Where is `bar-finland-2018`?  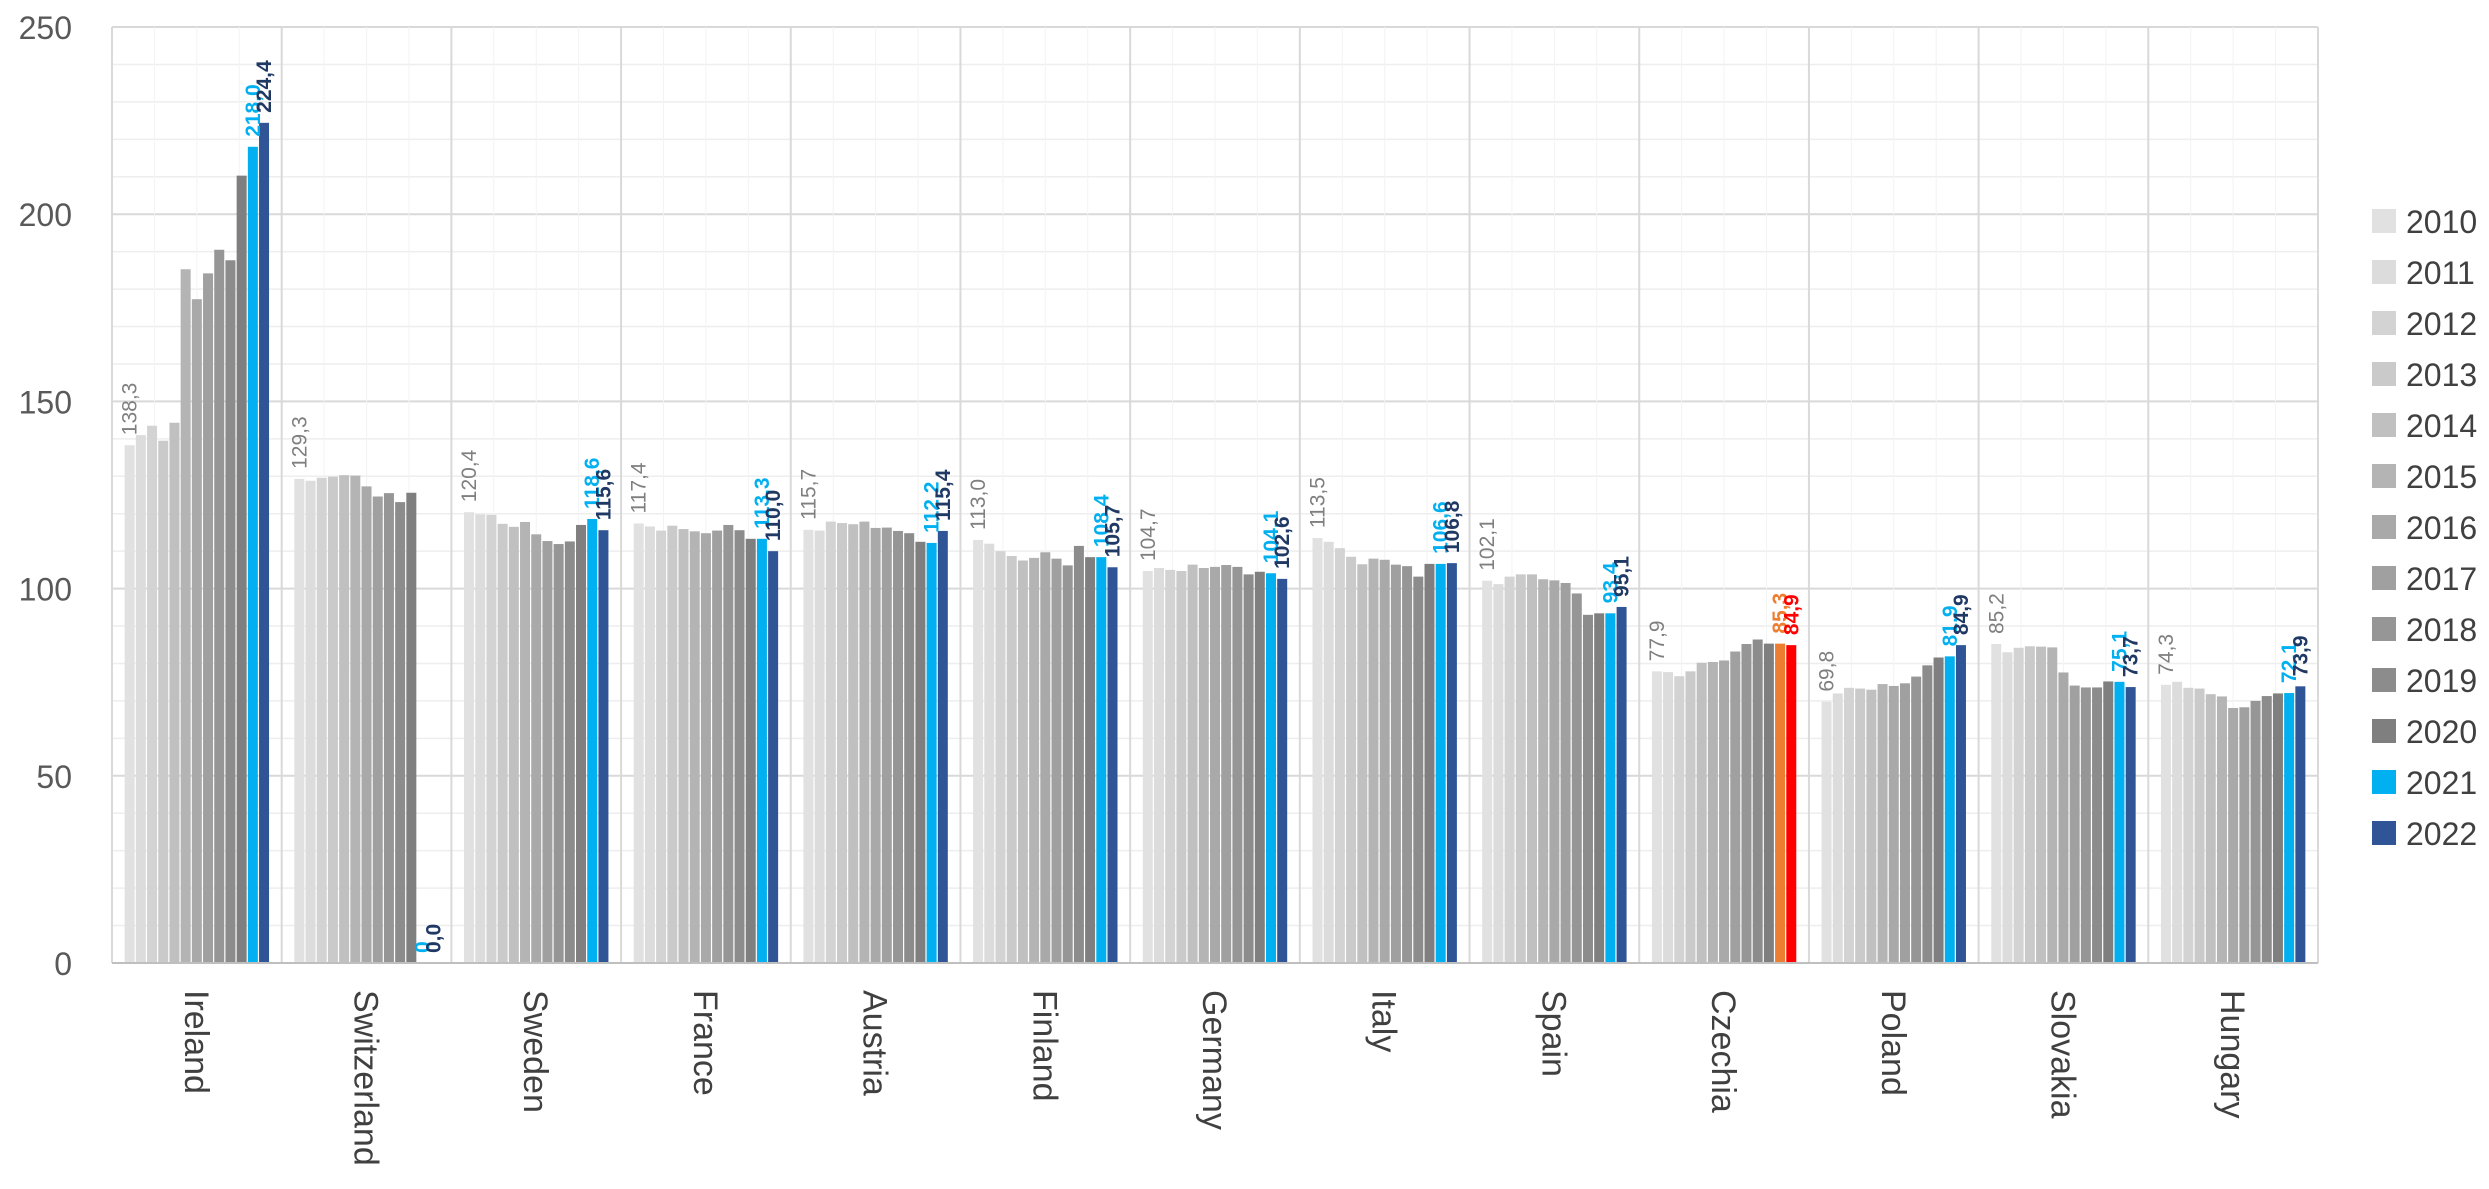
bar-finland-2018 is located at coordinates (1067, 764).